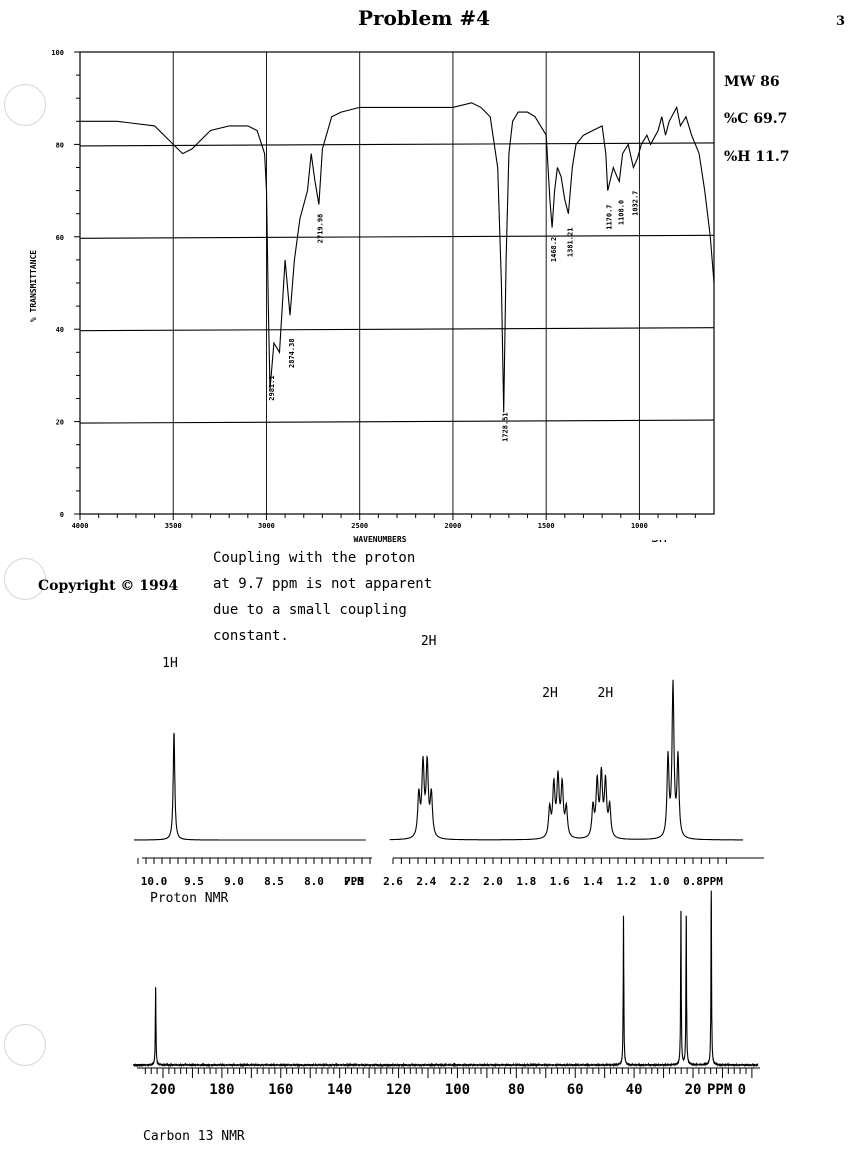  Describe the element at coordinates (516, 1090) in the screenshot. I see `carbon-tick-label: 80` at that location.